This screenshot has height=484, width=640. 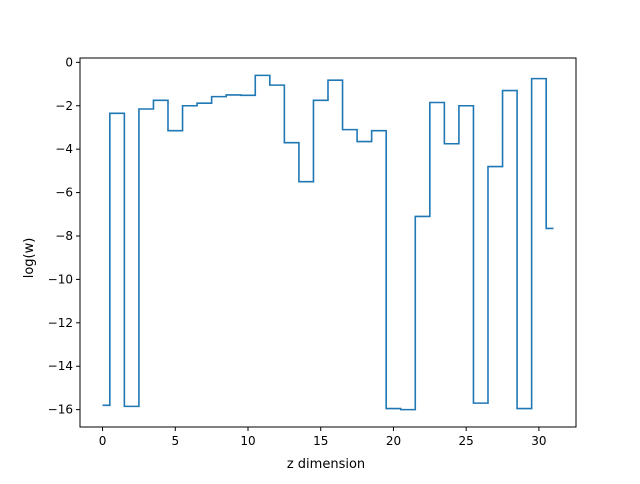 What do you see at coordinates (60, 410) in the screenshot?
I see `y-tick-label: −16` at bounding box center [60, 410].